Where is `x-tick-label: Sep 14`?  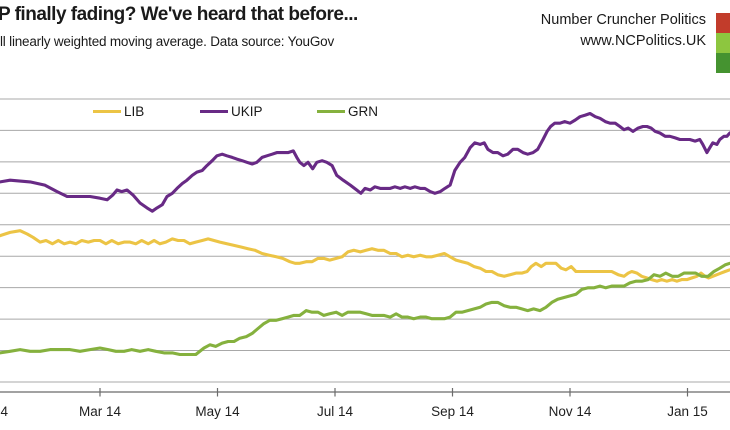
x-tick-label: Sep 14 is located at coordinates (452, 411).